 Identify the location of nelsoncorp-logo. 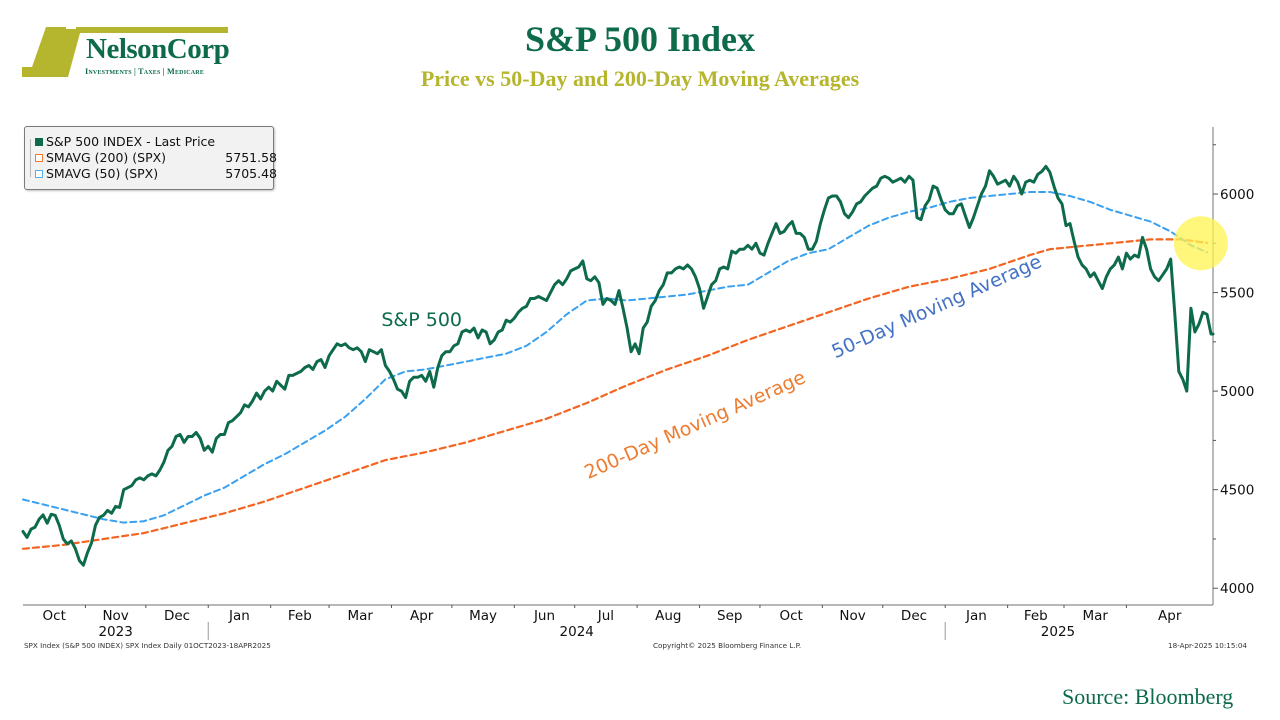
(125, 52).